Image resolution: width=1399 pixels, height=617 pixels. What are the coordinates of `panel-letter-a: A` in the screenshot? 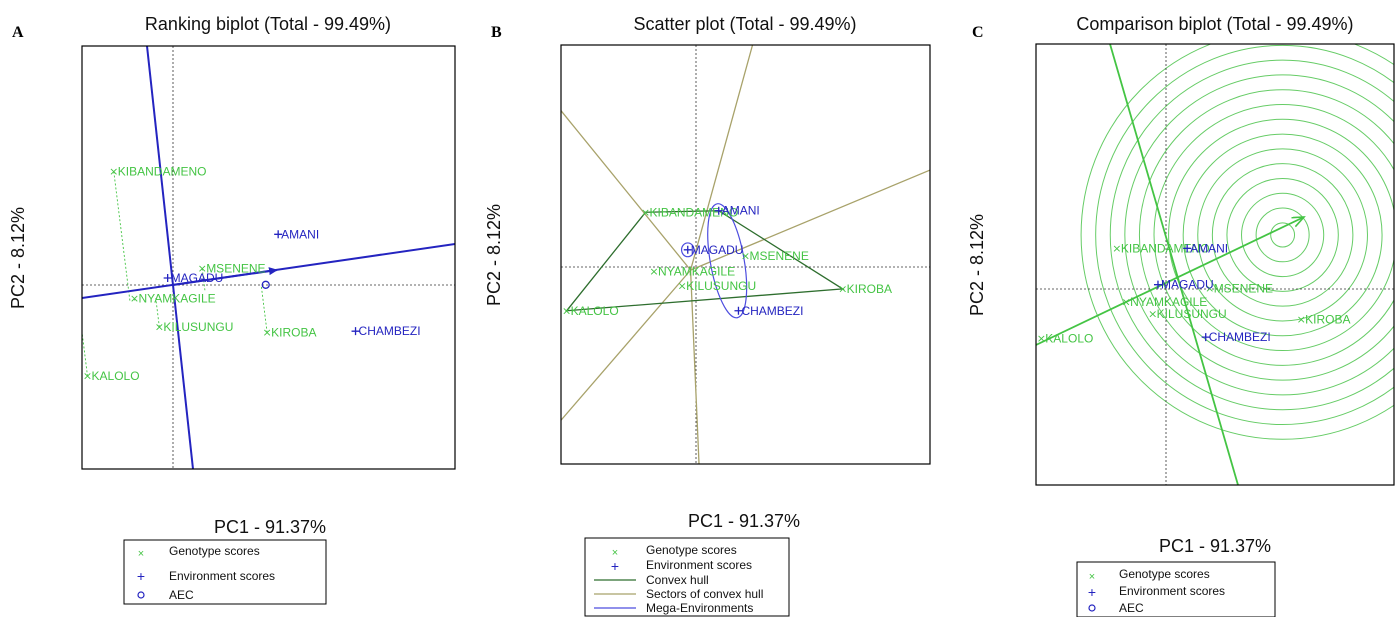 It's located at (18, 32).